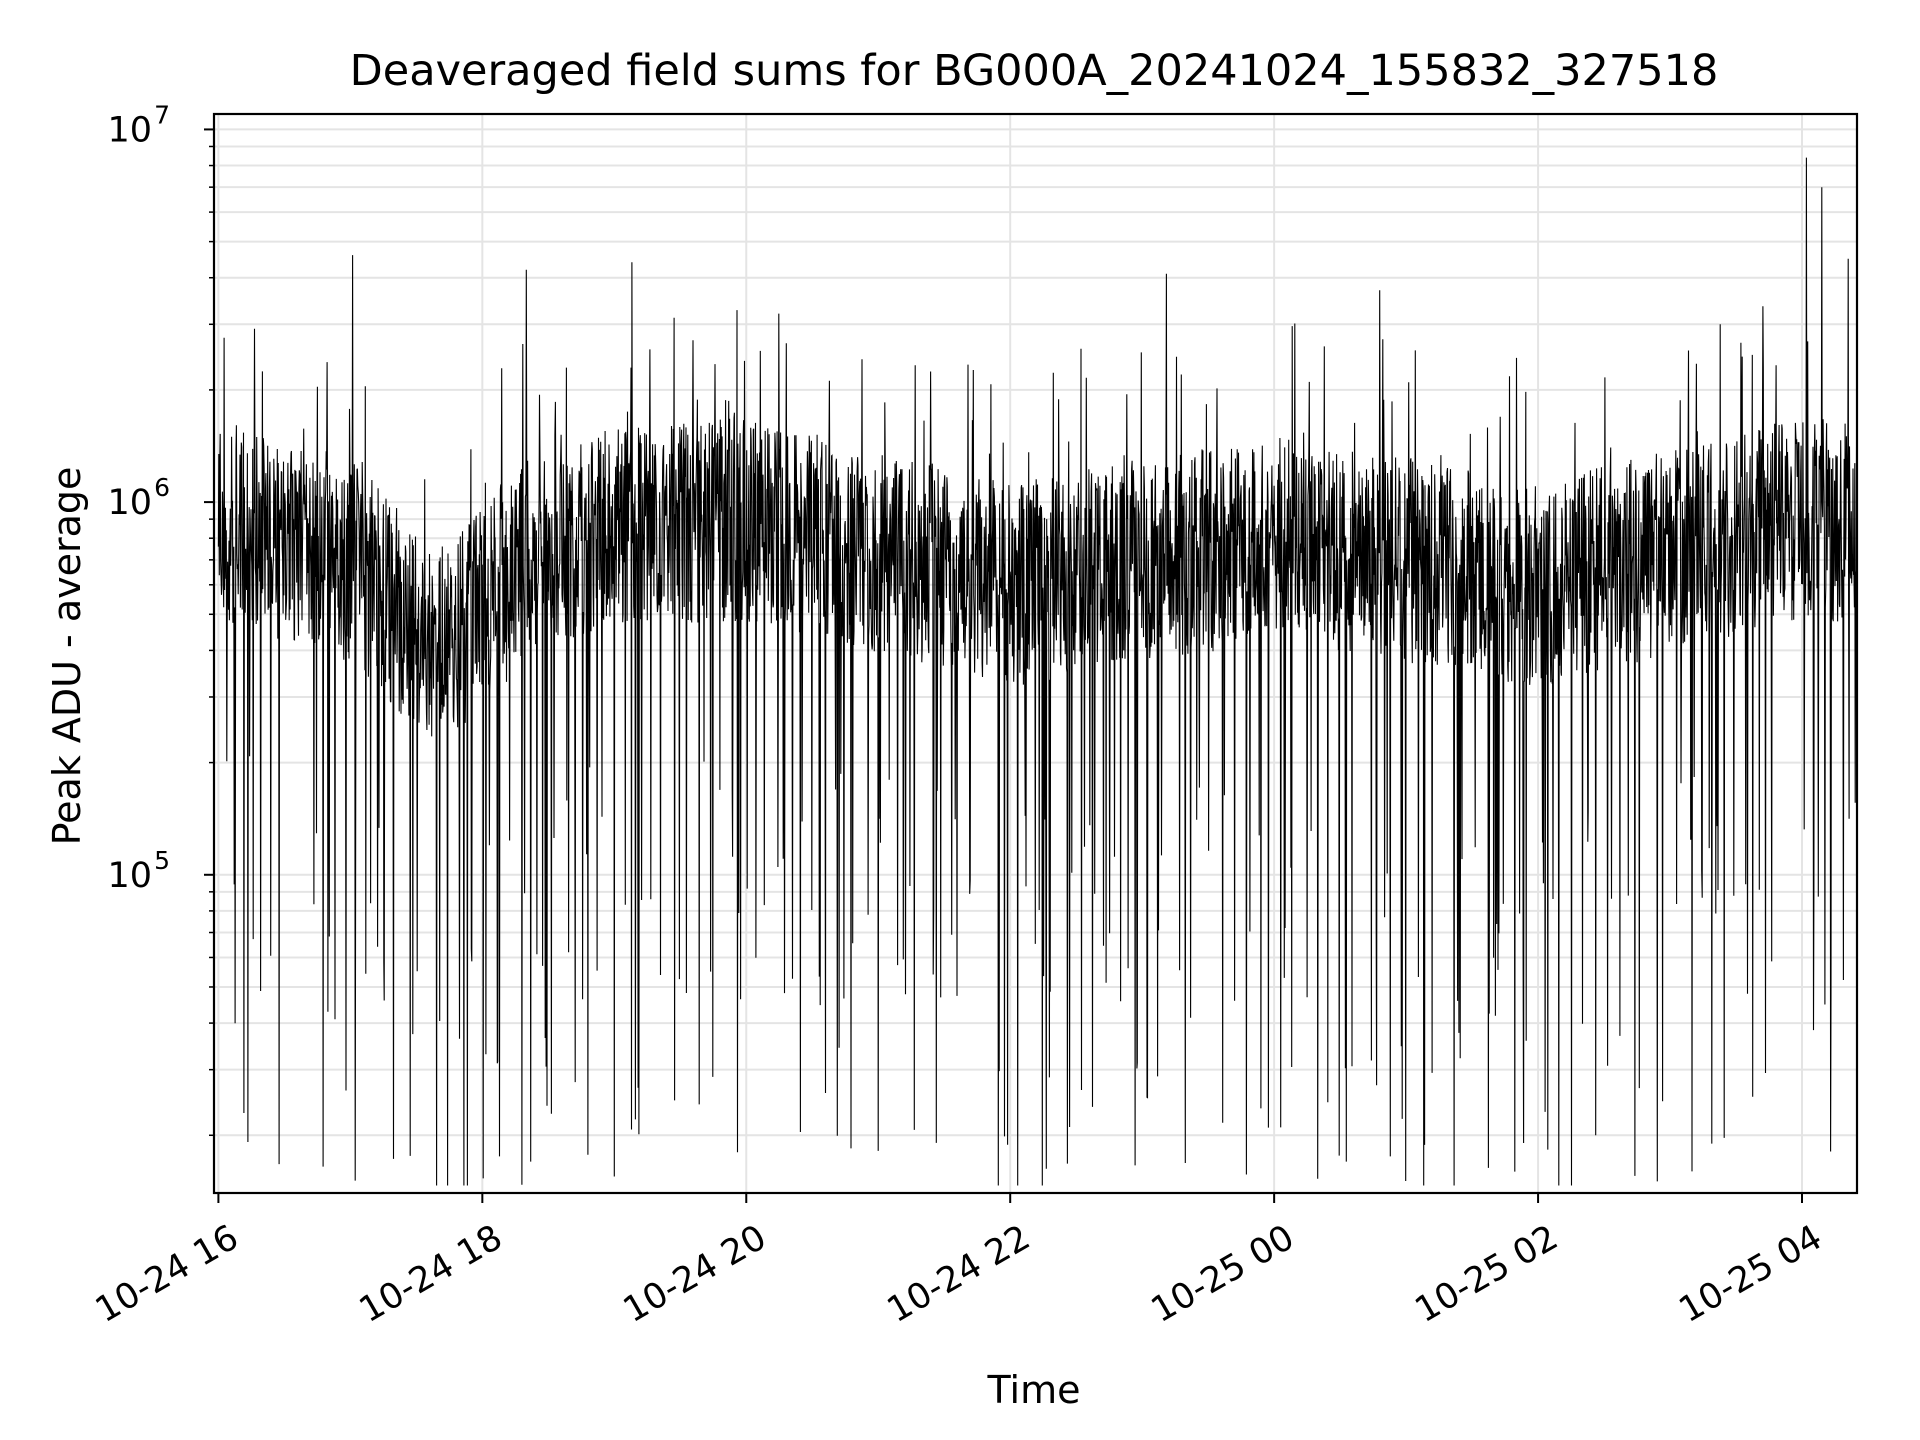  What do you see at coordinates (162, 114) in the screenshot?
I see `y-tick-exponent: 7` at bounding box center [162, 114].